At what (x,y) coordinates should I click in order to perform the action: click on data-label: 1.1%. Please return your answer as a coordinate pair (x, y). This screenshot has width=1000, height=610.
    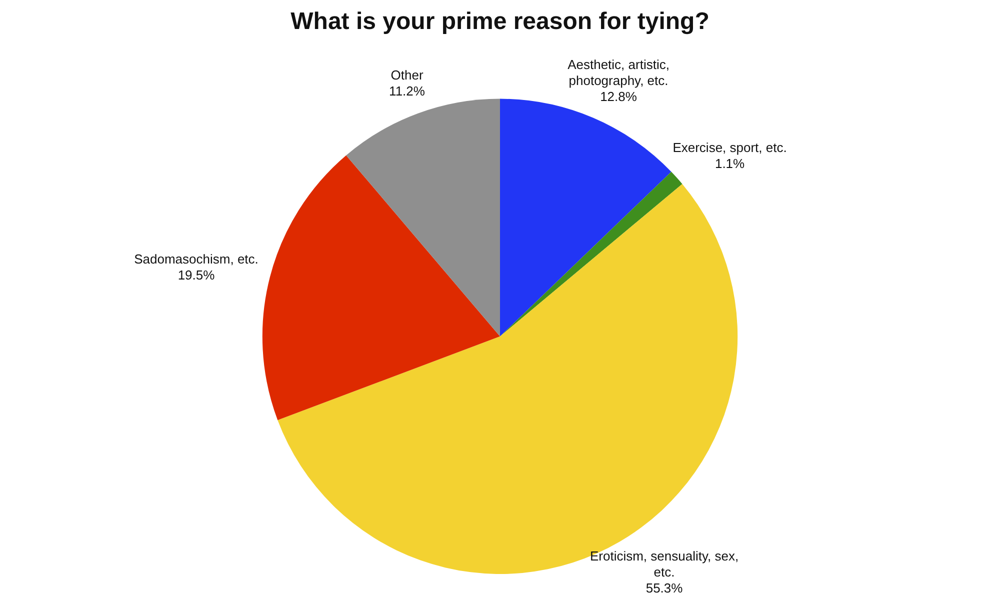
    Looking at the image, I should click on (730, 163).